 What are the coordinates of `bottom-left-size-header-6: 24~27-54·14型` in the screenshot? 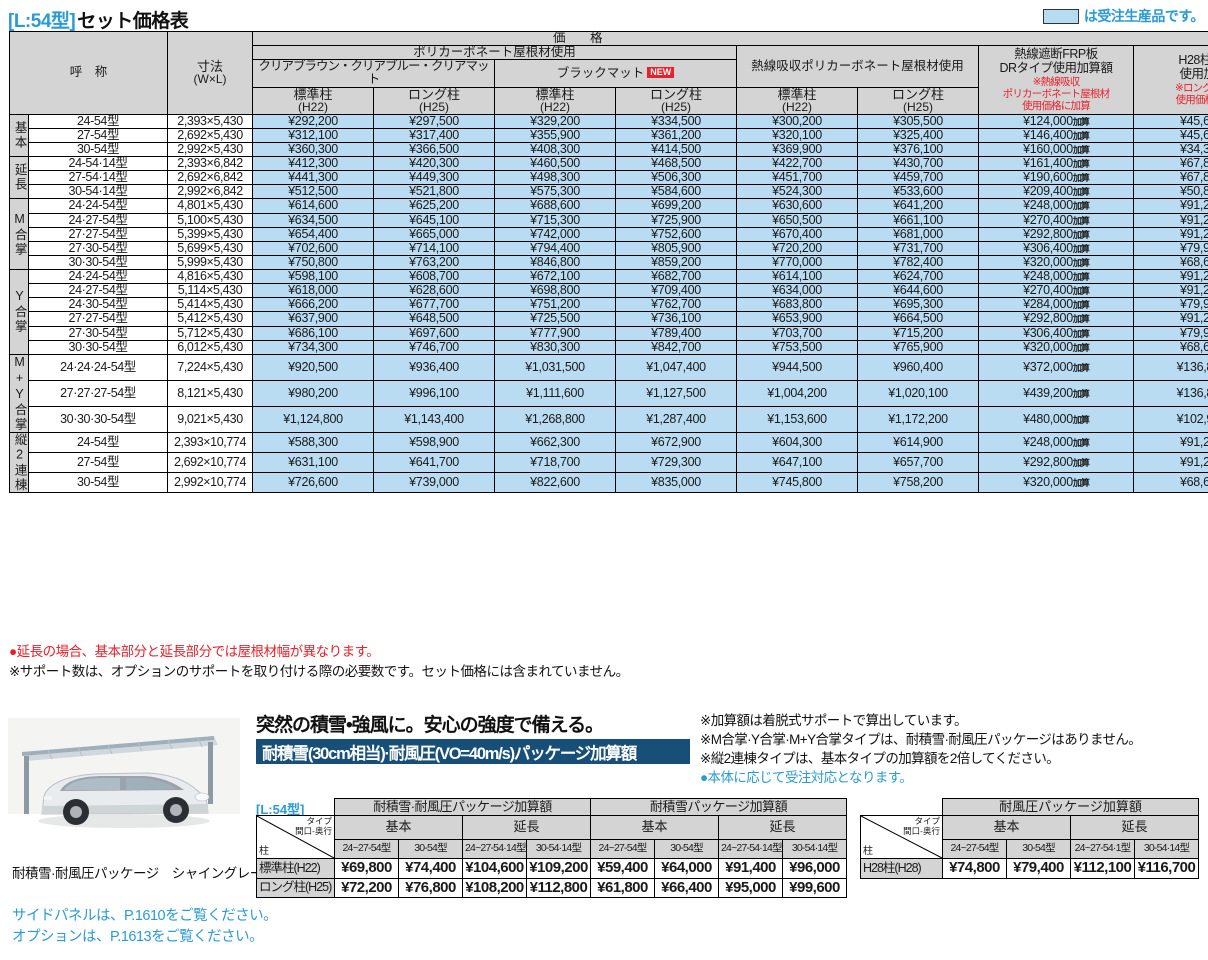 It's located at (751, 849).